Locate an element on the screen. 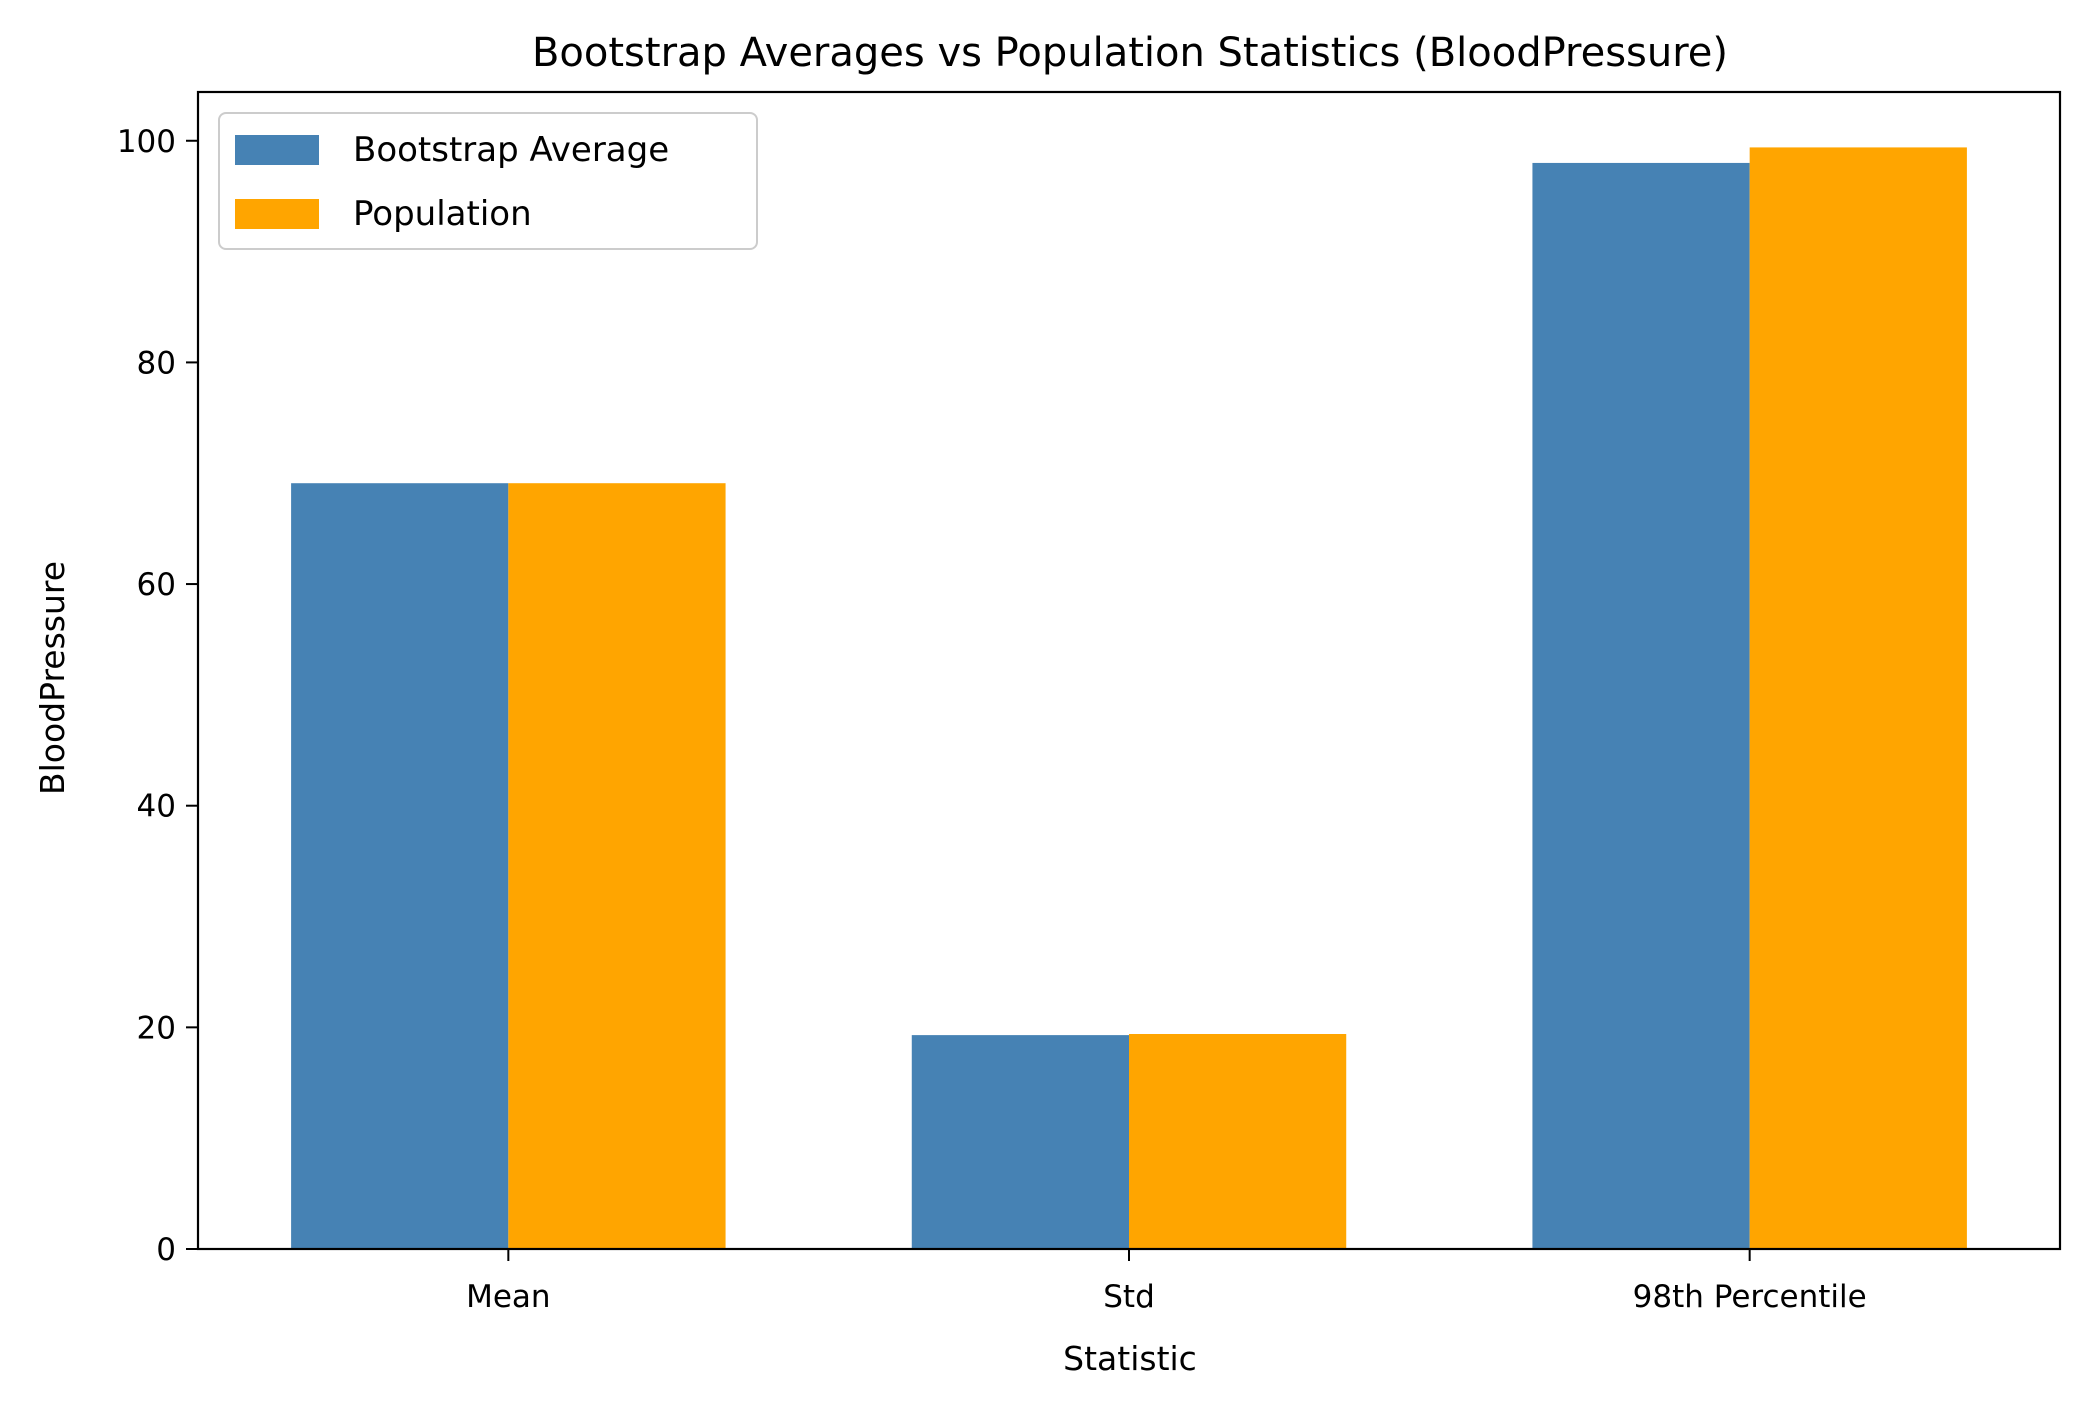 This screenshot has height=1407, width=2087. y-tick-label: 40 is located at coordinates (156, 807).